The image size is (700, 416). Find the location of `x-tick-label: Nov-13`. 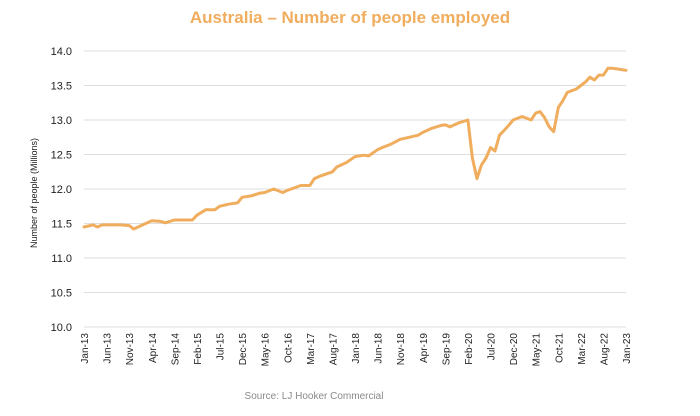

x-tick-label: Nov-13 is located at coordinates (130, 349).